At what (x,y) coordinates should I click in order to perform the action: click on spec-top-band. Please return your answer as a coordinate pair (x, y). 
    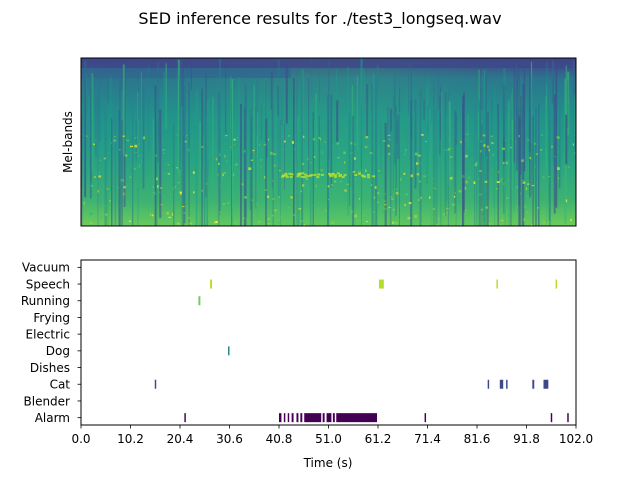
    Looking at the image, I should click on (328, 63).